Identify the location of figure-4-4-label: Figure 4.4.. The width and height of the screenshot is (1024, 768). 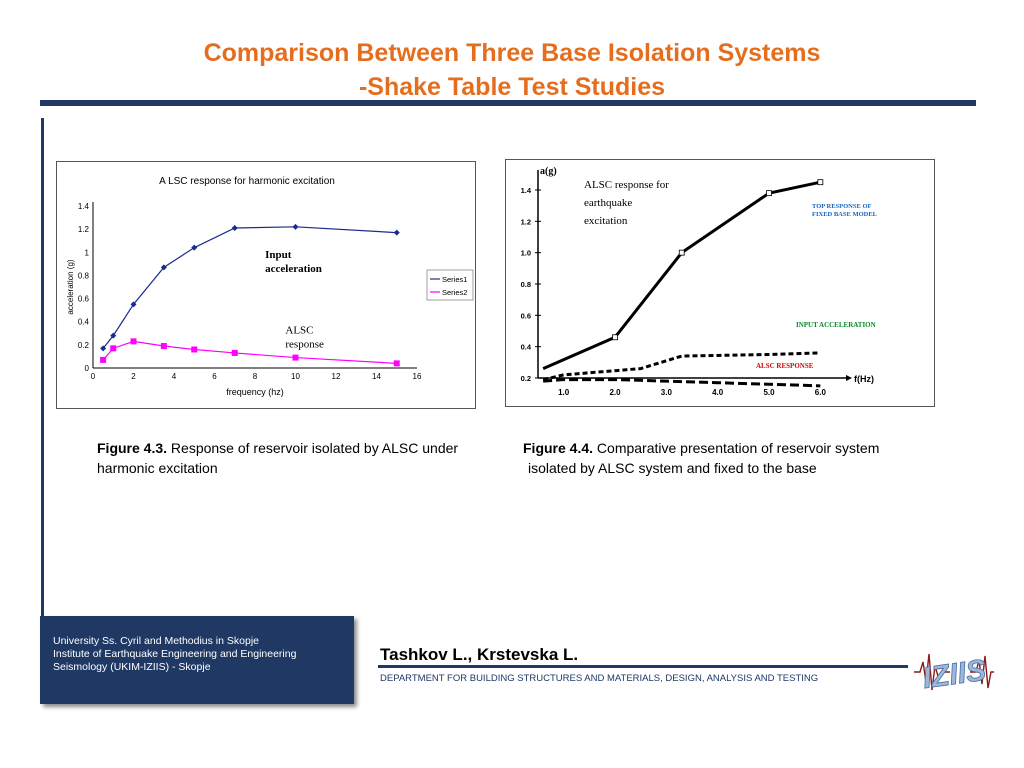
(558, 448).